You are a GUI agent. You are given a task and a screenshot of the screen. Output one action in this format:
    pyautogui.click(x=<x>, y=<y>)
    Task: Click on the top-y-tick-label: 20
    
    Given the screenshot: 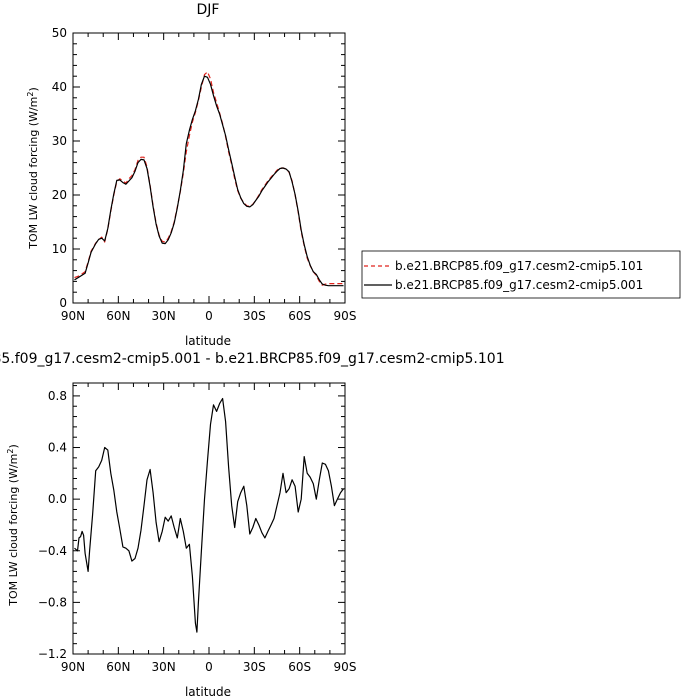 What is the action you would take?
    pyautogui.click(x=59, y=195)
    